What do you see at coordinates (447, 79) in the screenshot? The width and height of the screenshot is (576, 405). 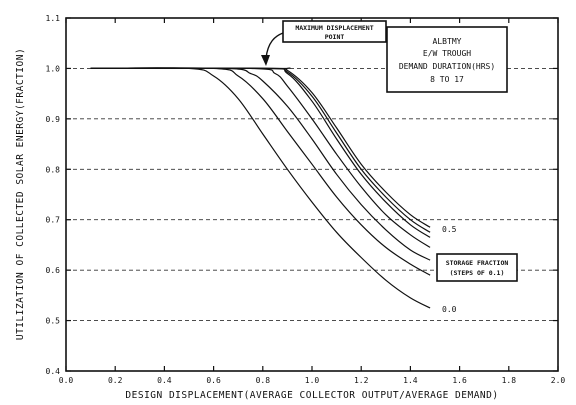 I see `info-line-4: 8 TO 17` at bounding box center [447, 79].